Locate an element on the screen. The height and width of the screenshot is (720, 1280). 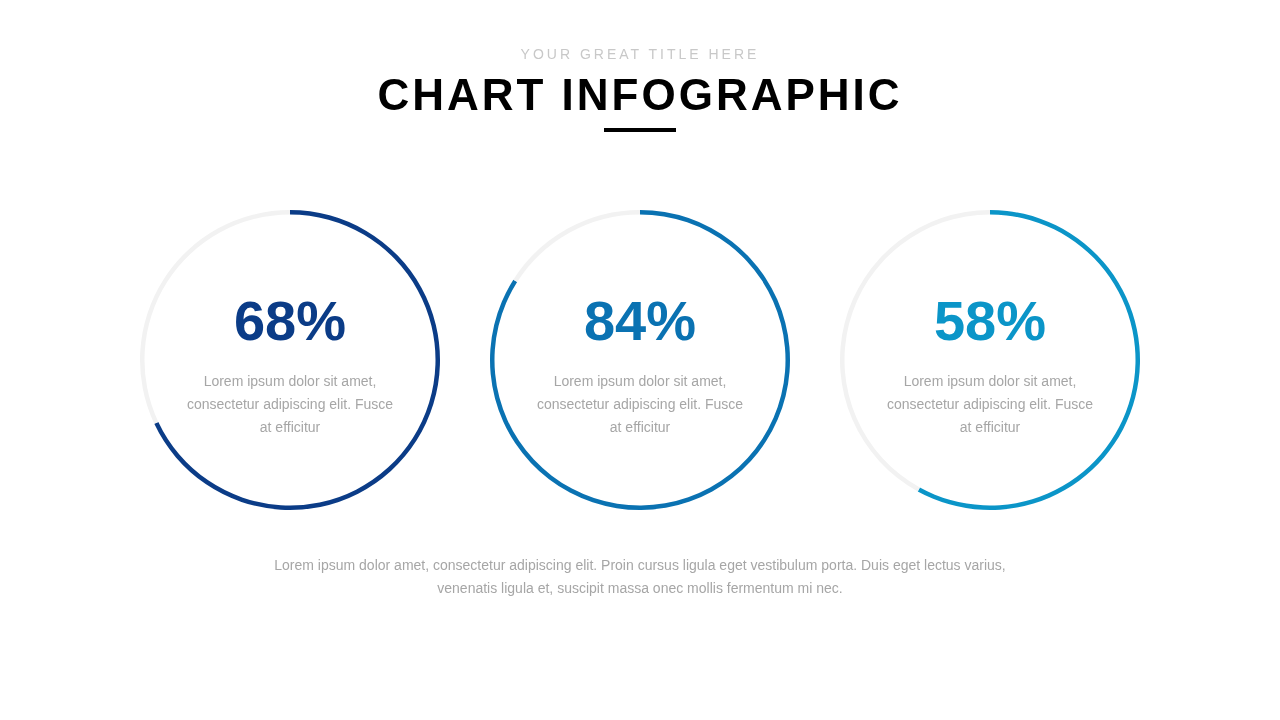
text: Lorem ipsum dolor amet, consectetur adipiscing elit. Proin cursus ligula eget vestibulum porta. Duis eget lectus varius, venenatis ligula et, suscipit massa onec mollis fermentum mi nec. is located at coordinates (640, 577).